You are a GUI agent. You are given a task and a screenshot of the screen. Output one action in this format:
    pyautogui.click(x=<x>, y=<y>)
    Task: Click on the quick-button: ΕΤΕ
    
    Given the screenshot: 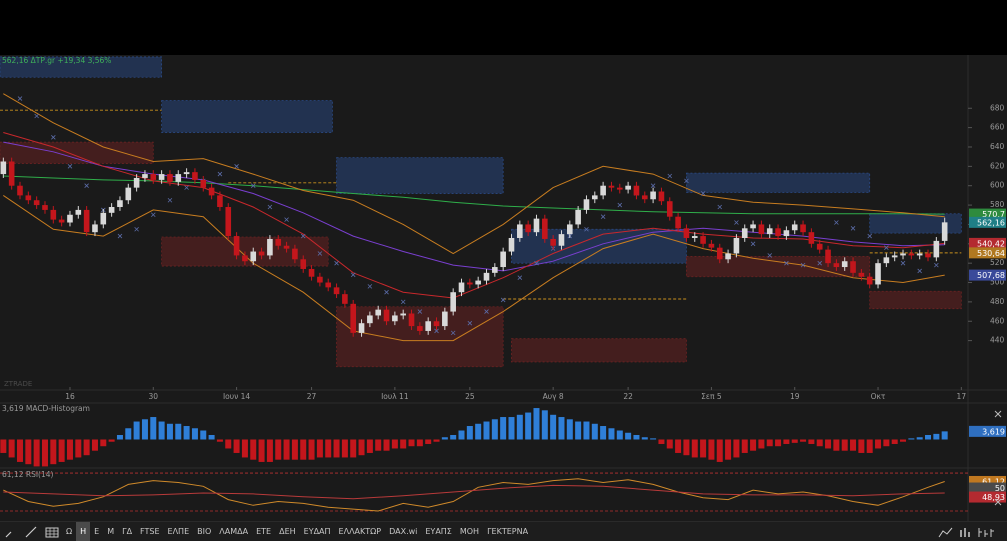 What is the action you would take?
    pyautogui.click(x=264, y=531)
    